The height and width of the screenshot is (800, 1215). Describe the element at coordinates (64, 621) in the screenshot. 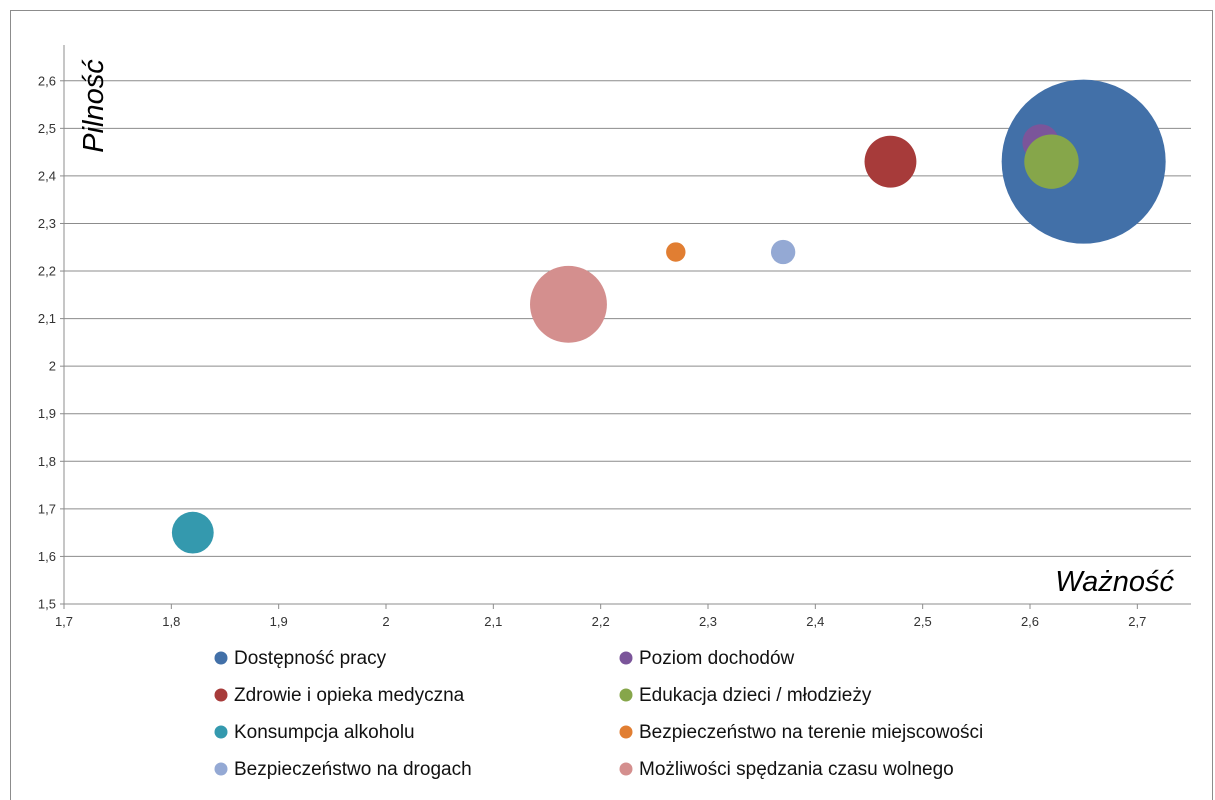

I see `x-tick-label: 1,7` at that location.